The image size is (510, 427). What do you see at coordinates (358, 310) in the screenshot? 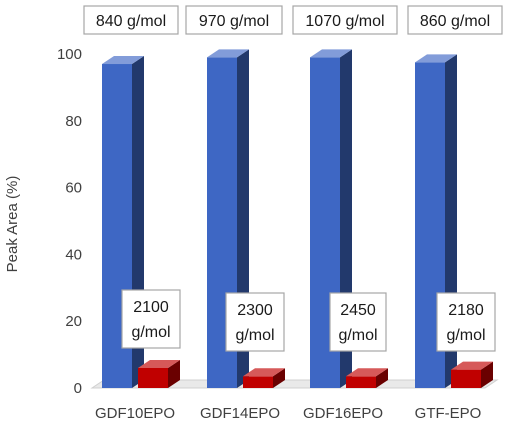
I see `annotation-text: 2450` at bounding box center [358, 310].